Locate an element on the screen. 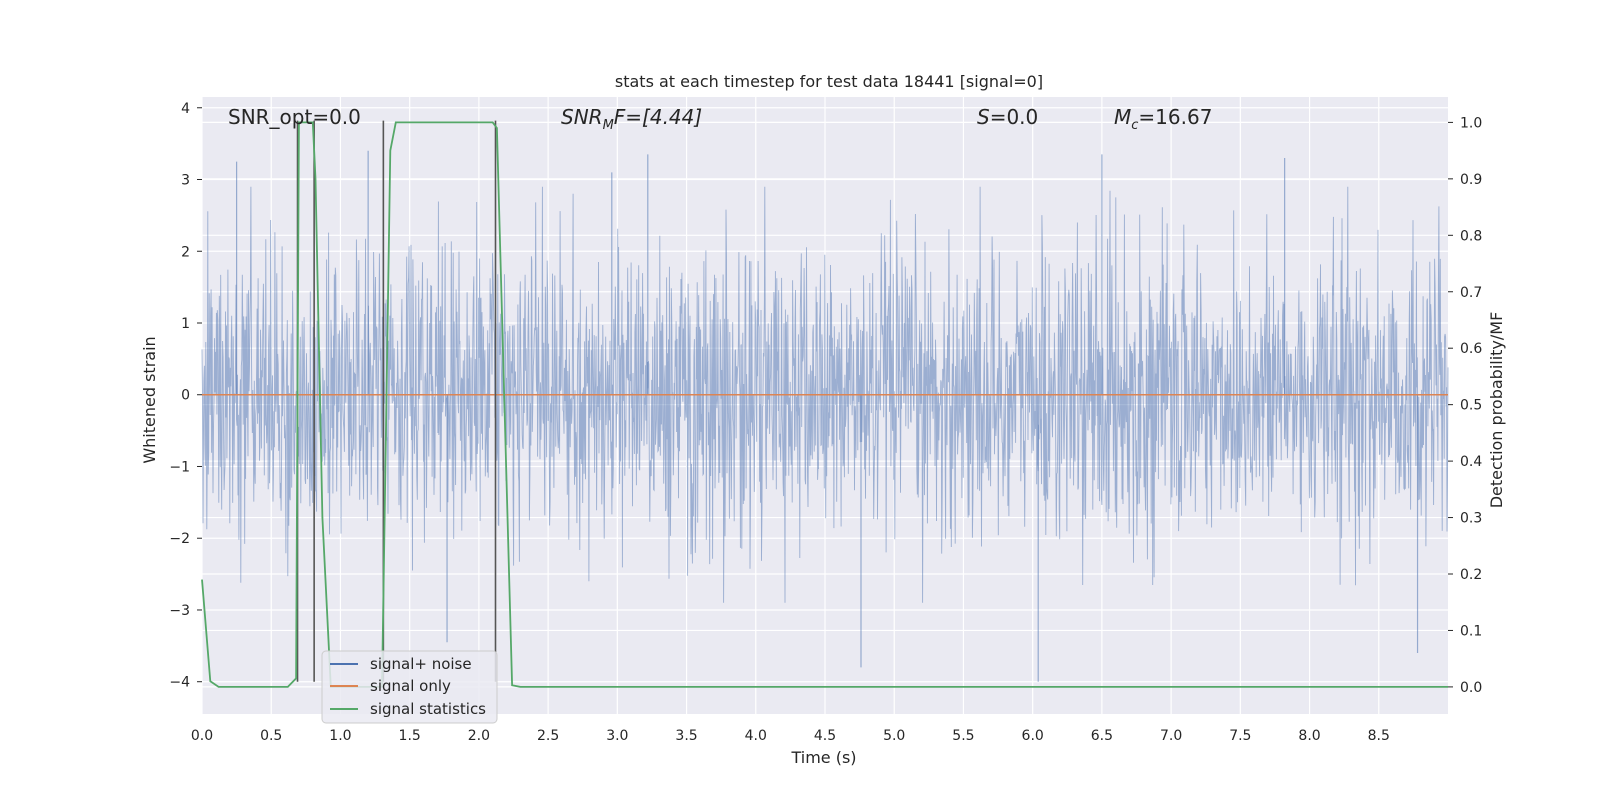 The height and width of the screenshot is (800, 1600). y-tick-label: 1 is located at coordinates (185, 324).